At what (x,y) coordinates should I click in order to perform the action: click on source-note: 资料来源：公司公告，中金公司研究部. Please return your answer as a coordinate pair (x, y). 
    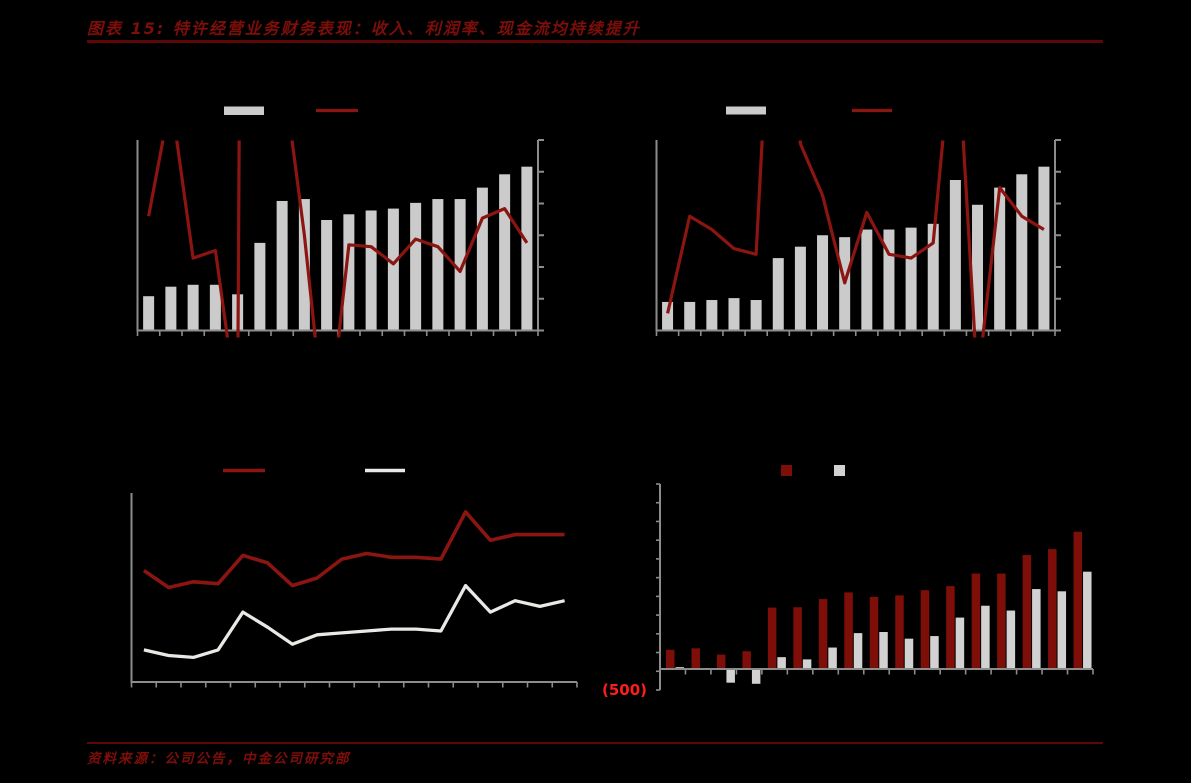
    Looking at the image, I should click on (219, 759).